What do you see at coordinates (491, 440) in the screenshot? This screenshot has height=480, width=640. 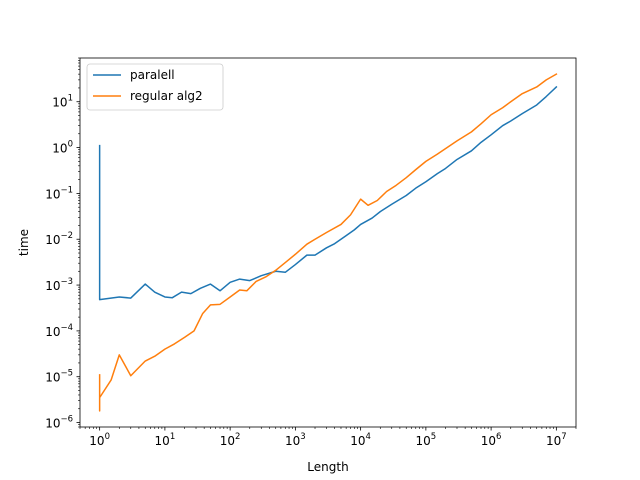 I see `x-tick-label: 10⁶` at bounding box center [491, 440].